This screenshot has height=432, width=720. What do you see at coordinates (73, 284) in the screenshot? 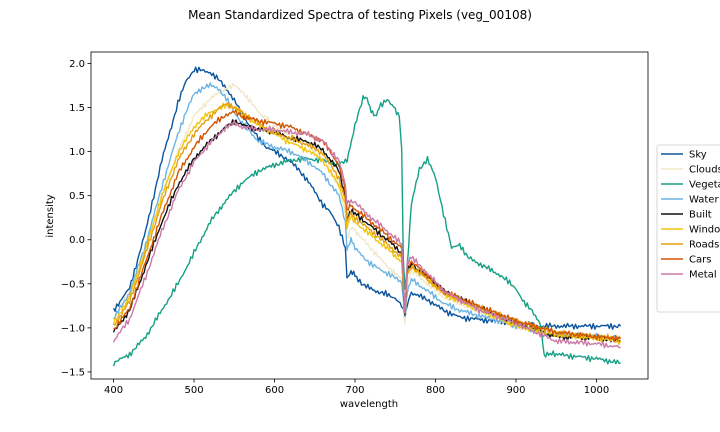
I see `y-tick-label: −0.5` at bounding box center [73, 284].